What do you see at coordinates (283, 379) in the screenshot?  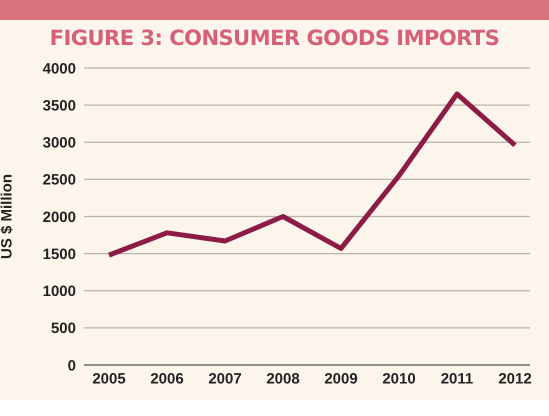 I see `x-tick-label: 2008` at bounding box center [283, 379].